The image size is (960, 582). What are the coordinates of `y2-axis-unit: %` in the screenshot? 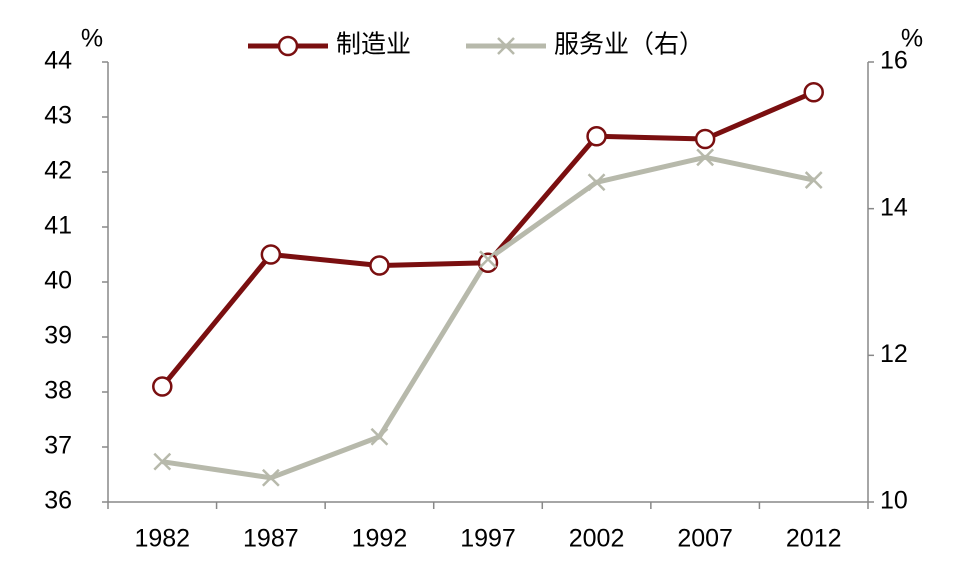 It's located at (912, 39).